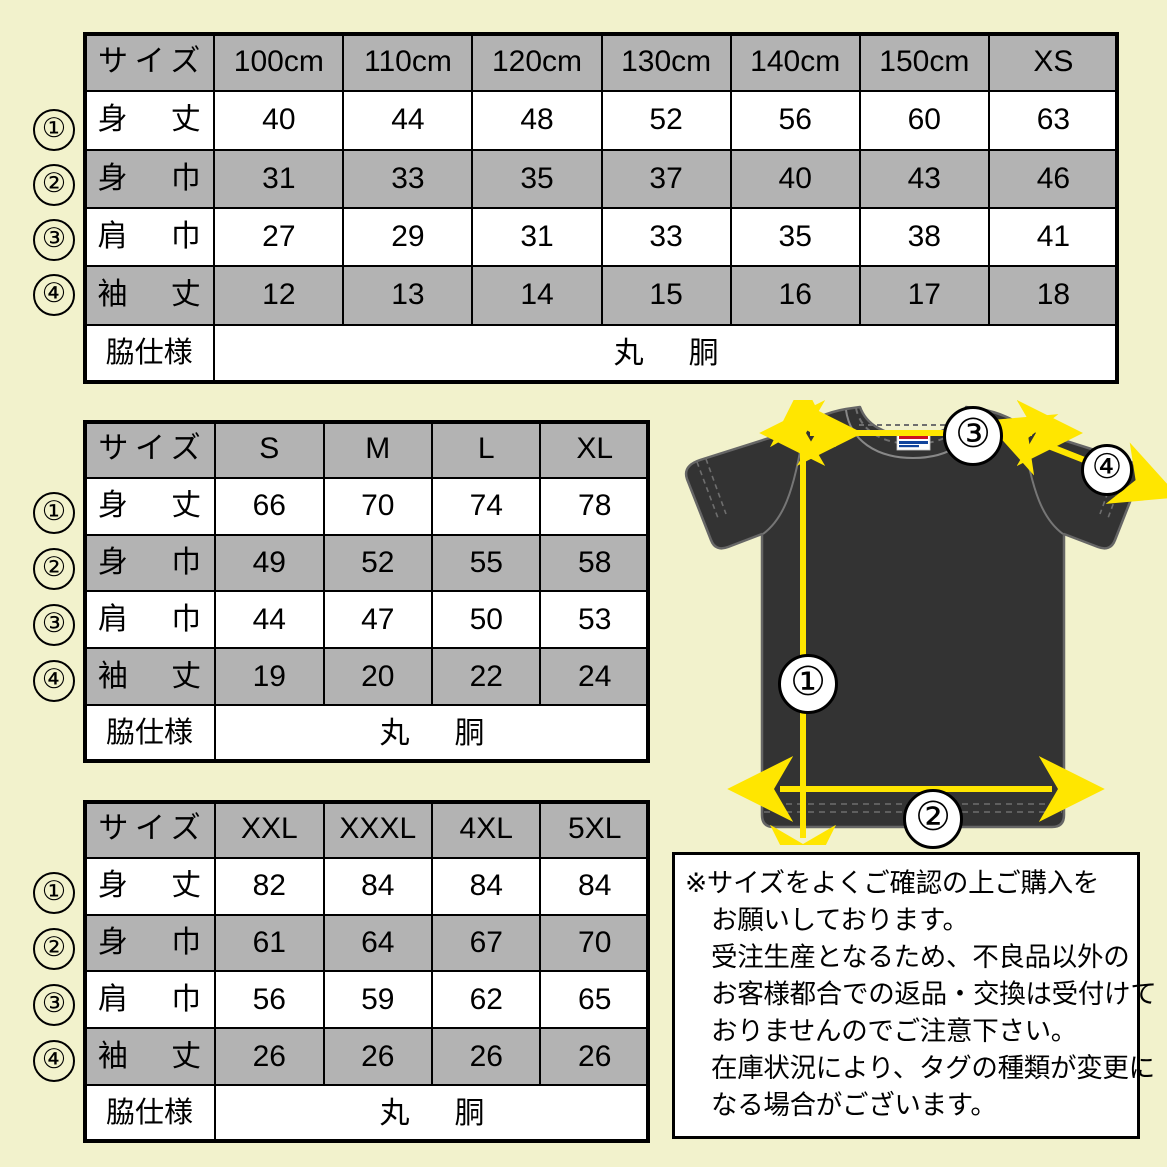 This screenshot has height=1167, width=1167. I want to click on table-row: 肩 巾 44 47 50 53, so click(366, 620).